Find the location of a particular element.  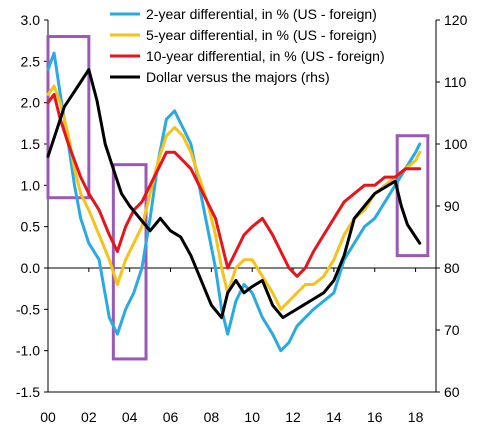

x-tick-label: 02 is located at coordinates (89, 417).